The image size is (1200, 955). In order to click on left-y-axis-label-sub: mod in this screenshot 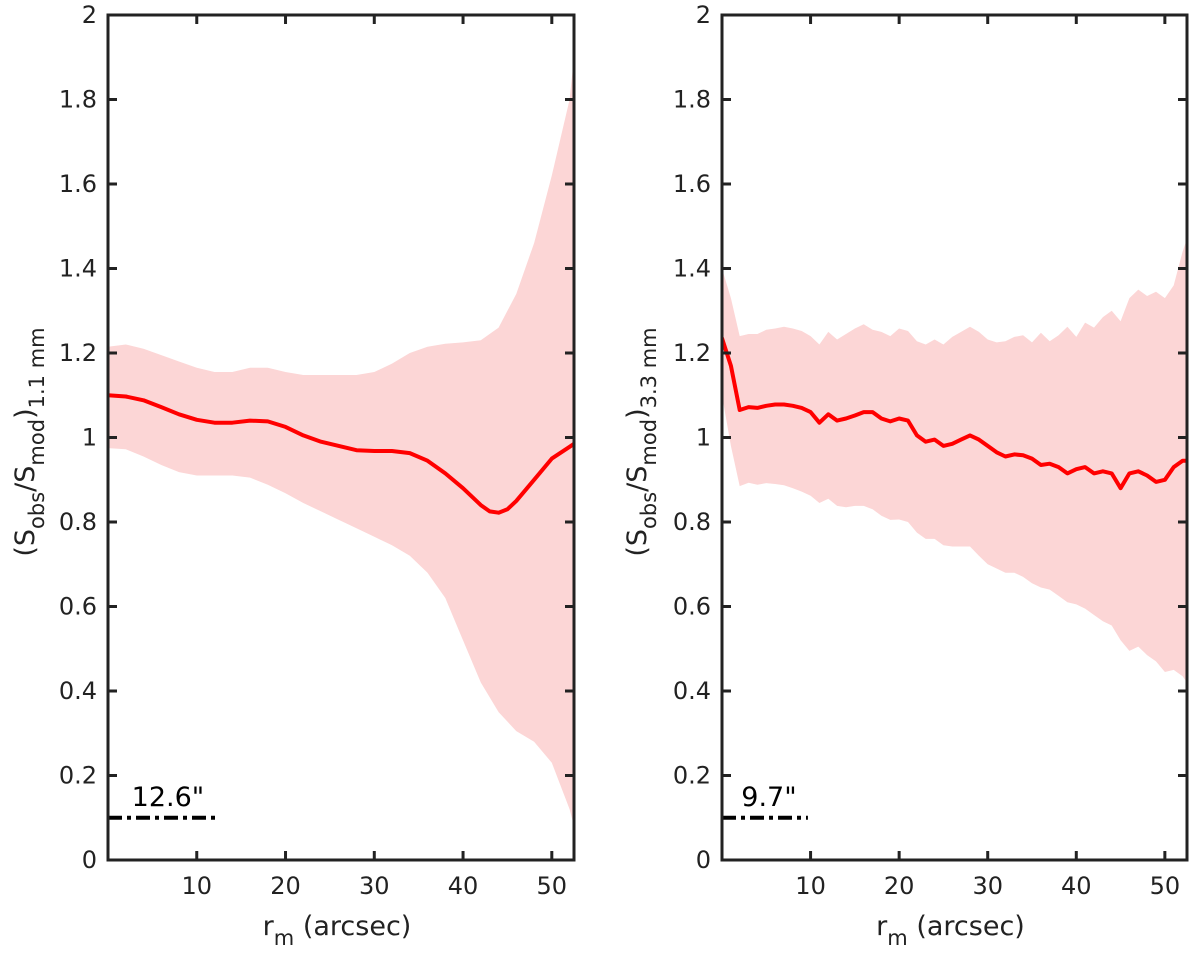, I will do `click(37, 442)`.